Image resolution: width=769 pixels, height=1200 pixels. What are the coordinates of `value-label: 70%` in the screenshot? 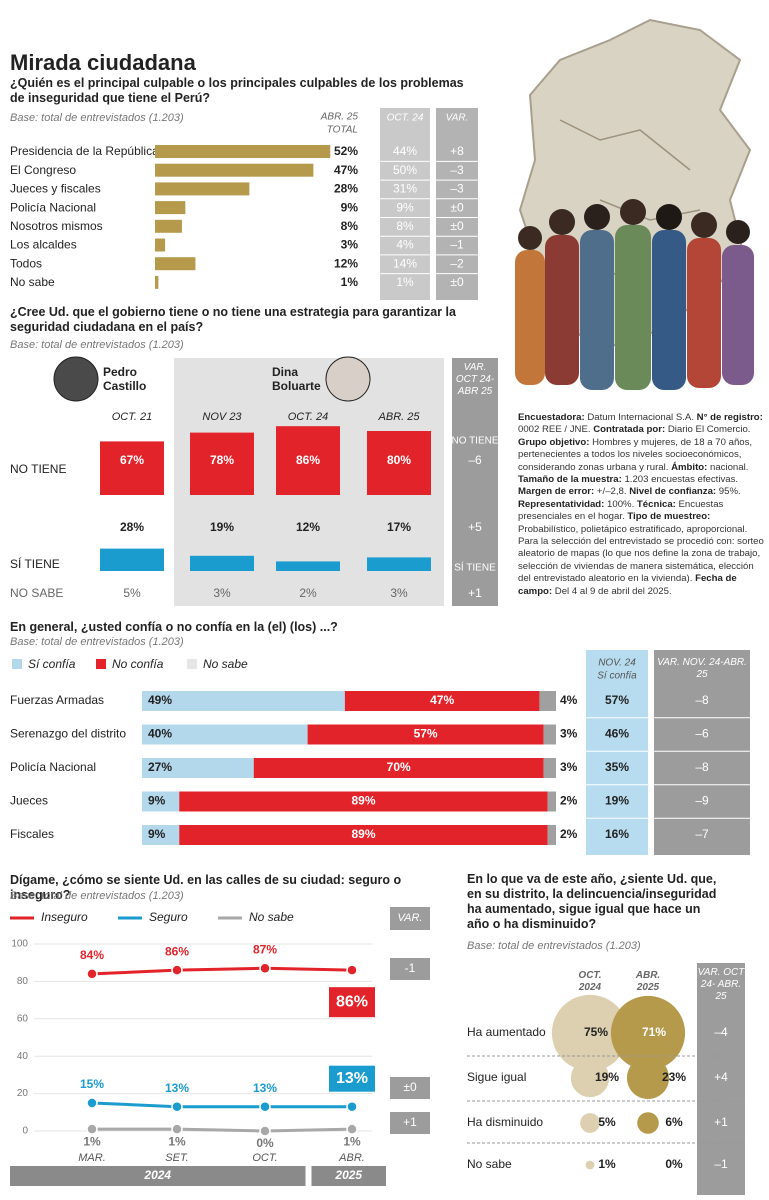 It's located at (399, 767).